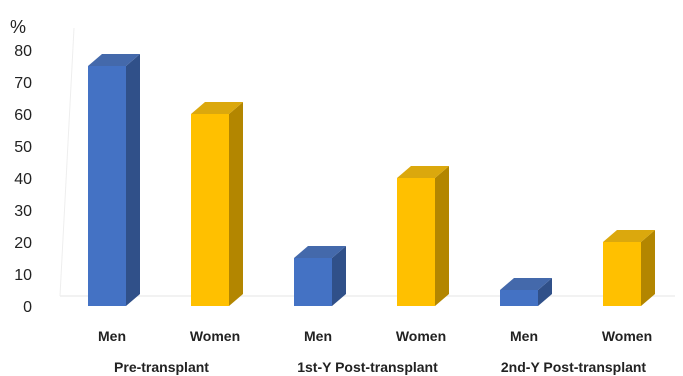  Describe the element at coordinates (367, 367) in the screenshot. I see `group-label: 1st-Y Post-transplant` at that location.